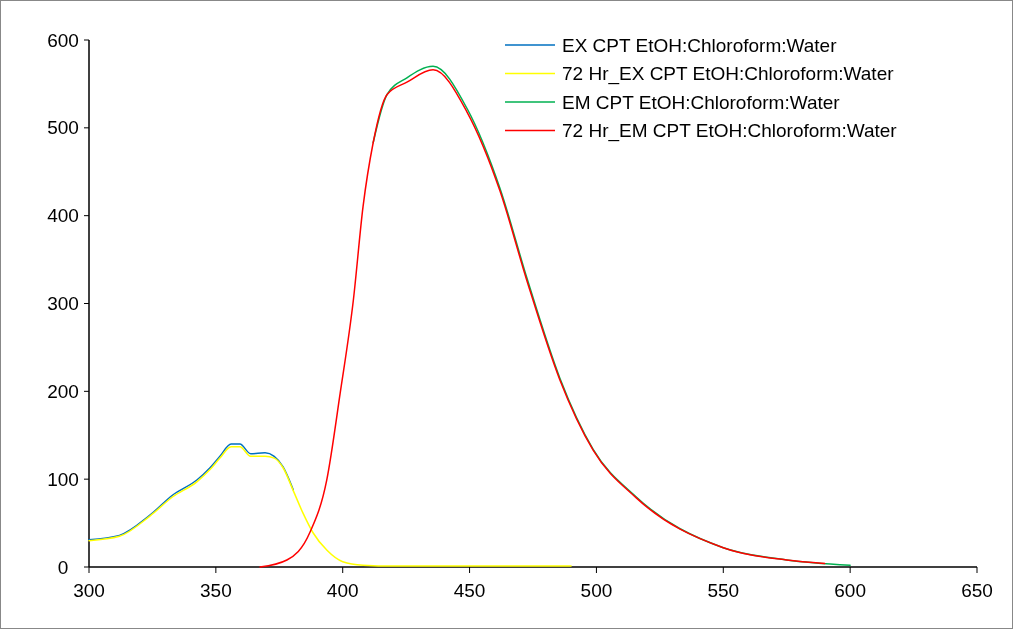 This screenshot has height=629, width=1013. Describe the element at coordinates (63, 40) in the screenshot. I see `y-tick-label: 600` at that location.